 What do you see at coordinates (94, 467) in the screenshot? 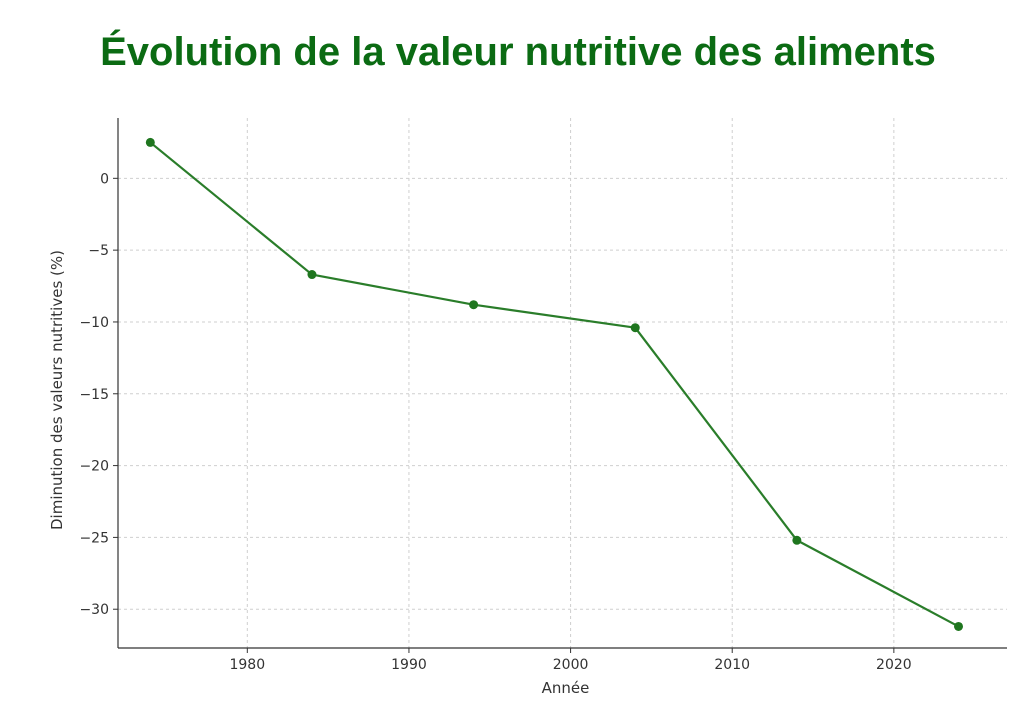
I see `y-tick-label: −20` at bounding box center [94, 467].